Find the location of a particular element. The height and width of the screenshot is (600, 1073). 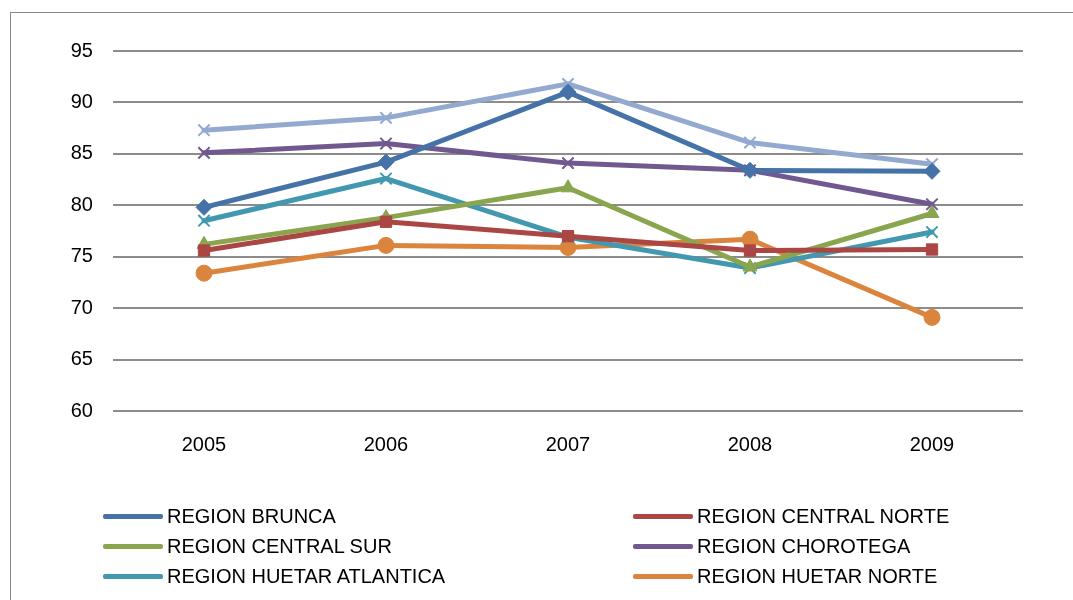

legend-label: REGION HUETAR ATLANTICA is located at coordinates (306, 576).